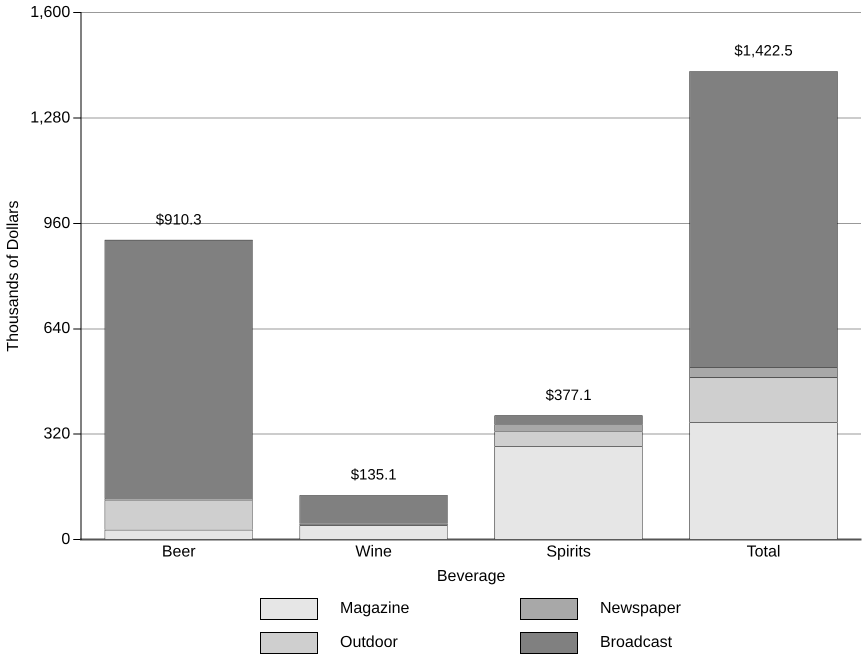  I want to click on y-tick-label: 0, so click(65, 539).